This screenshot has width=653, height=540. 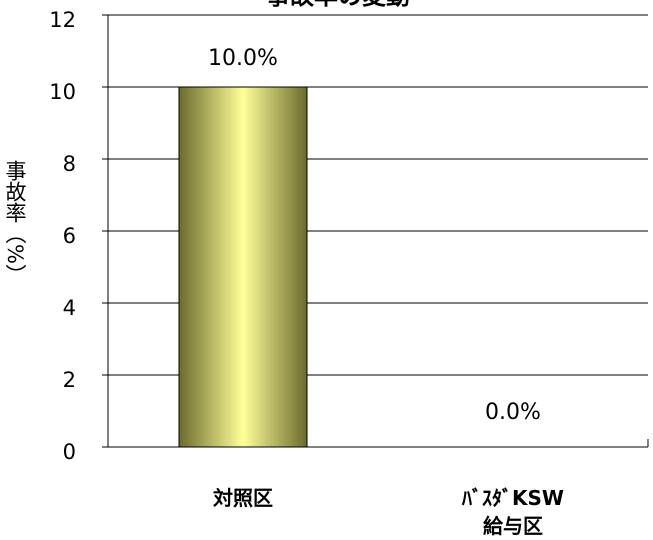 What do you see at coordinates (69, 308) in the screenshot?
I see `y-tick-label: 4` at bounding box center [69, 308].